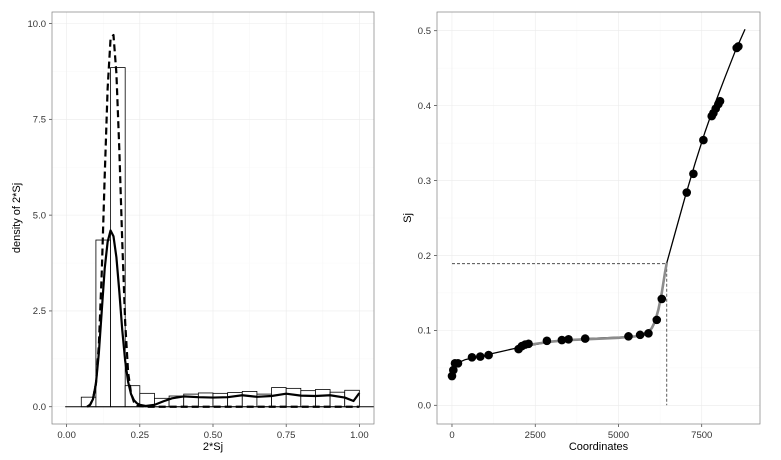  I want to click on scatter-x-tick-label: 2500, so click(535, 435).